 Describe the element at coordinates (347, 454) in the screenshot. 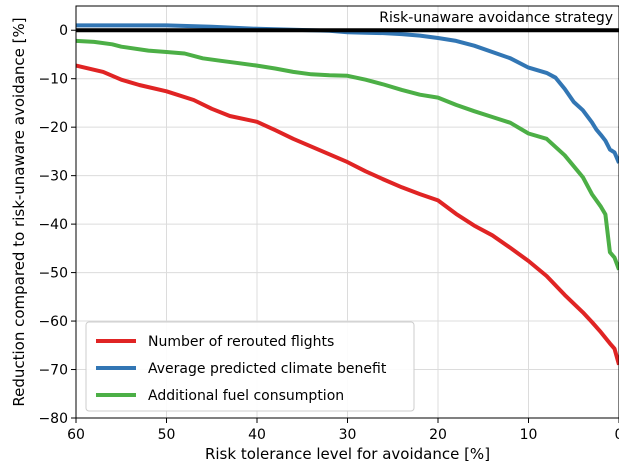

I see `x-axis-title: Risk tolerance level for avoidance [%]` at that location.